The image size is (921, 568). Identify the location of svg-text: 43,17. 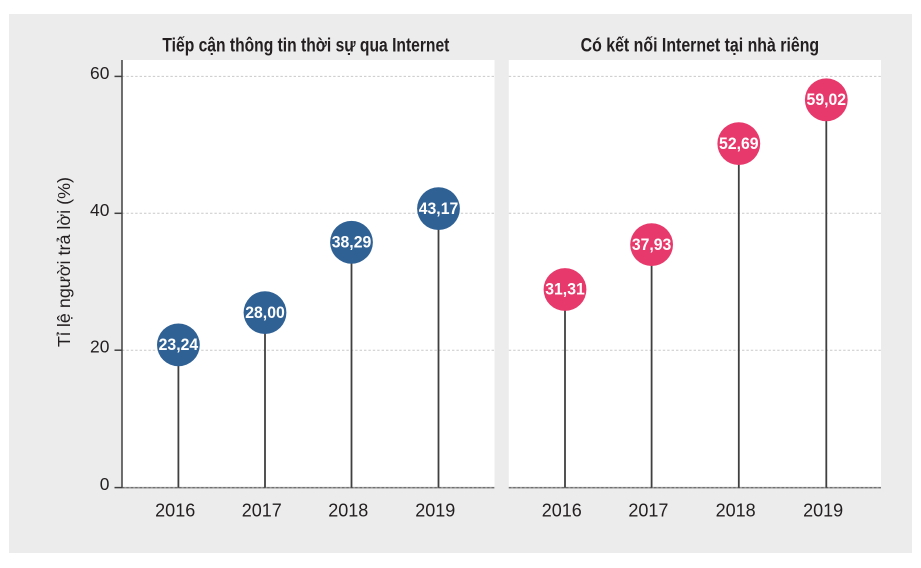
(439, 208).